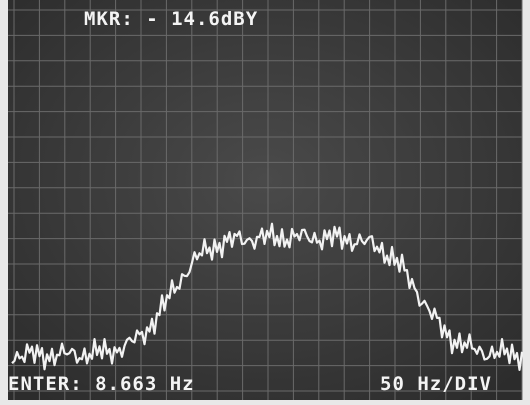 This screenshot has height=405, width=530. I want to click on marker-readout: MKR: - 14.6dBY, so click(171, 19).